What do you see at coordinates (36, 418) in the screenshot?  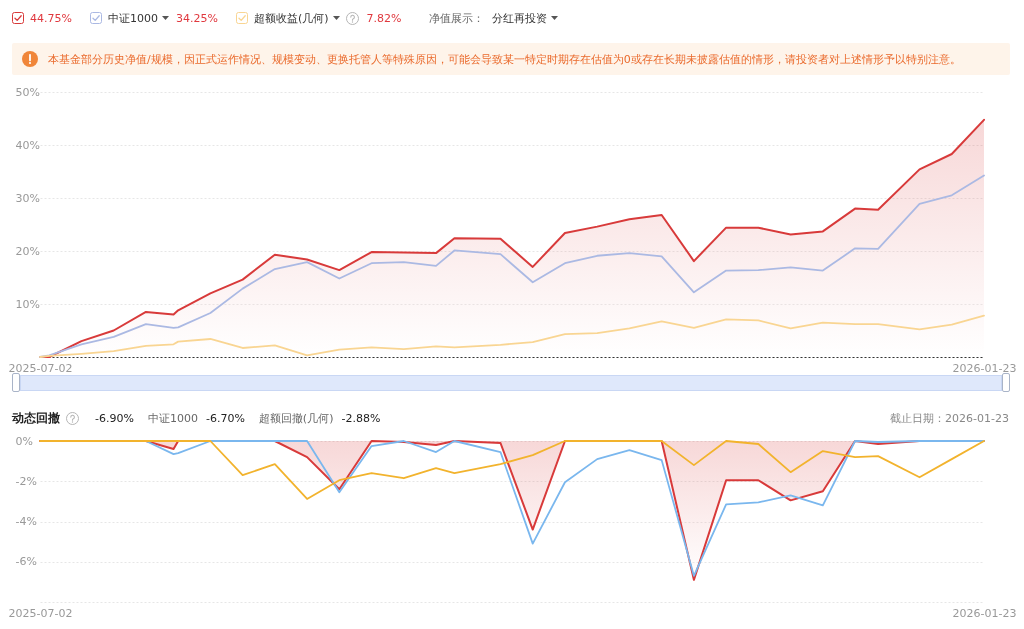 I see `chart-title: 动态回撤` at bounding box center [36, 418].